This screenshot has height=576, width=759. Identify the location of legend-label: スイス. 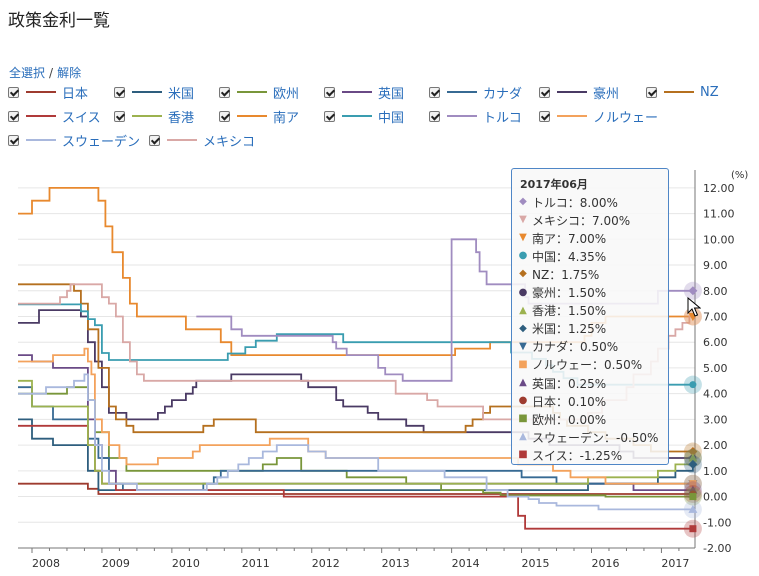
(81, 118).